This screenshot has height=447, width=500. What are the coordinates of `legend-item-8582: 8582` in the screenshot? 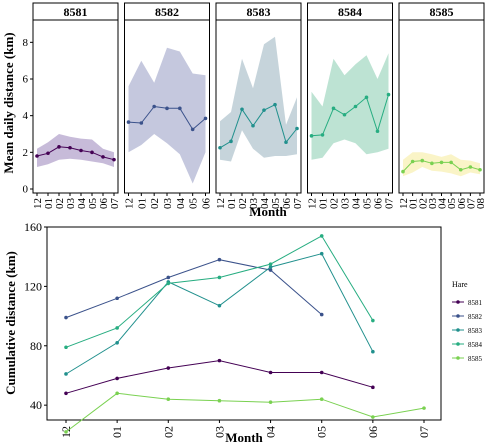 It's located at (467, 317).